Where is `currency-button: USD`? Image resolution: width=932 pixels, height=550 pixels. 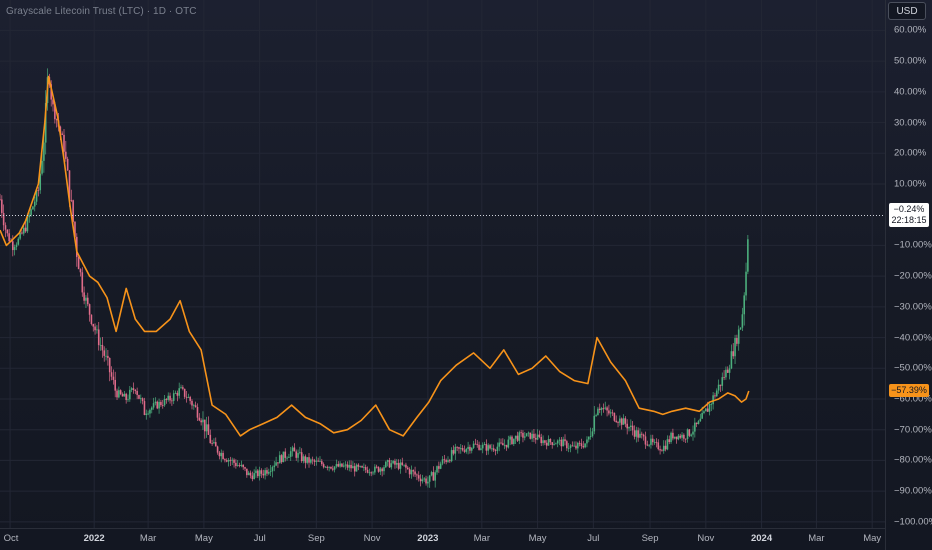
currency-button: USD is located at coordinates (907, 11).